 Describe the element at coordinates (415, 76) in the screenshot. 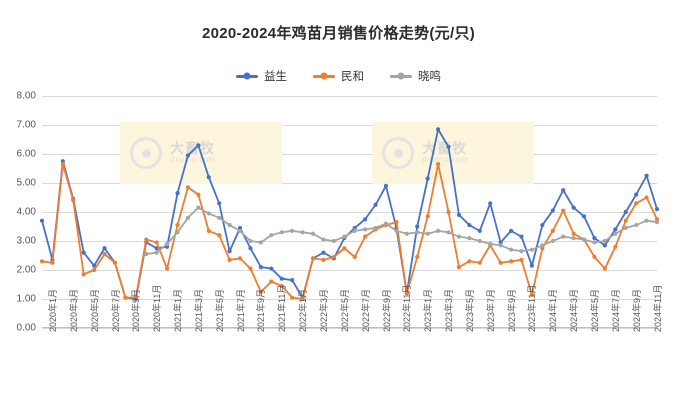

I see `legend-item-2: 晓鸣` at that location.